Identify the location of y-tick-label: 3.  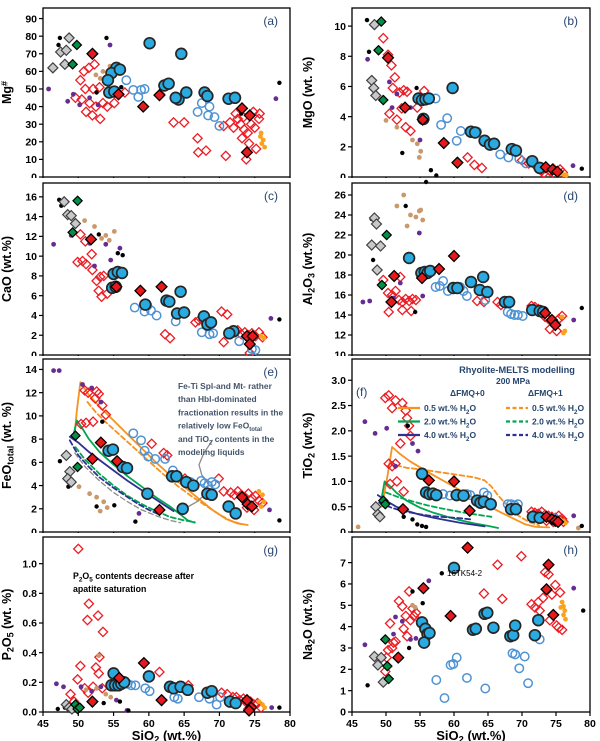
(343, 649).